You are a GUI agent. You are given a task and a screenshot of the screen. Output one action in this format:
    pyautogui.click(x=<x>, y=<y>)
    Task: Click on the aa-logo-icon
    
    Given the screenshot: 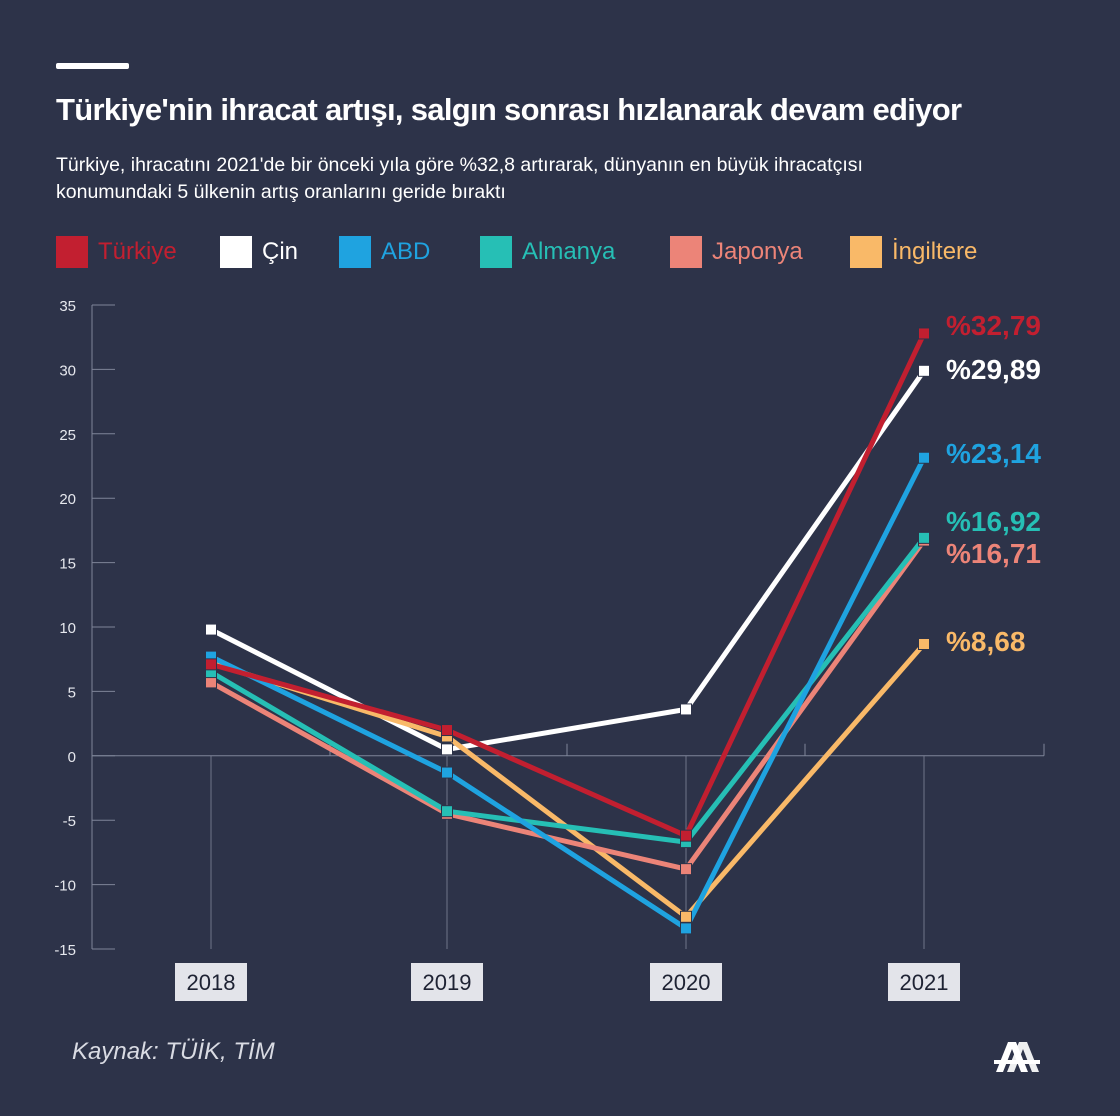 What is the action you would take?
    pyautogui.click(x=1017, y=1057)
    